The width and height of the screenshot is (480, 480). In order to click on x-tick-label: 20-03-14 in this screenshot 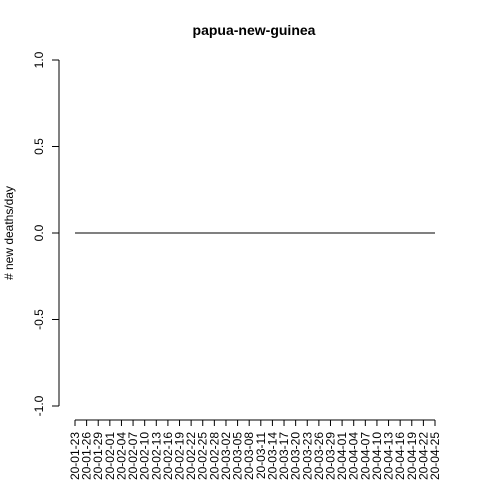, I will do `click(272, 456)`.